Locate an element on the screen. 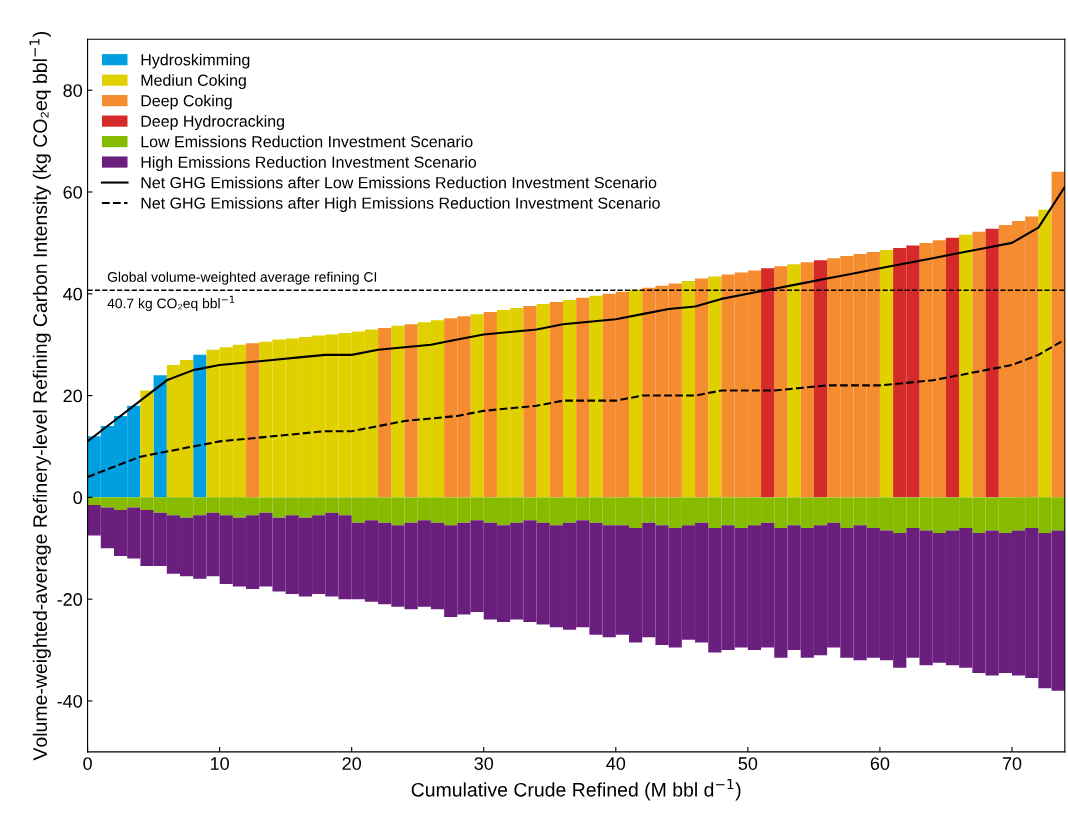 The image size is (1068, 819). y-tick-label: -20 is located at coordinates (70, 599).